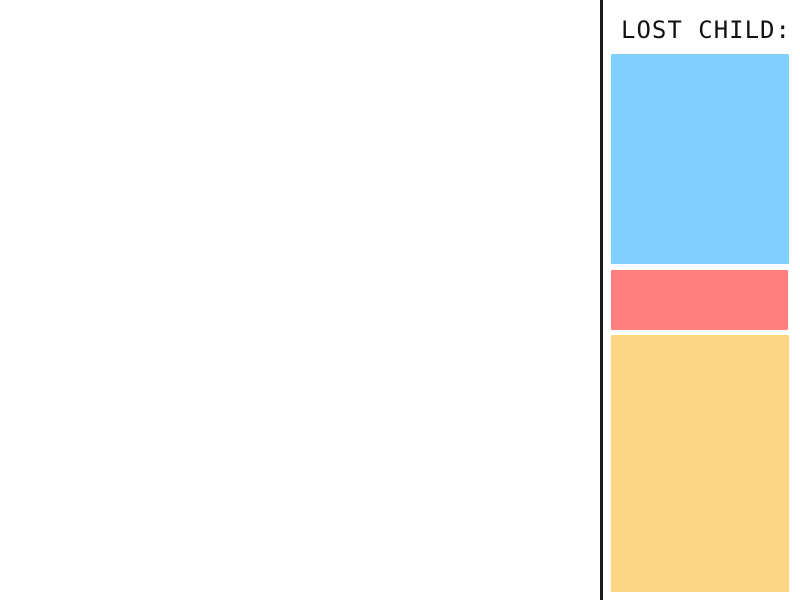 Image resolution: width=800 pixels, height=600 pixels. I want to click on panel-divider, so click(601, 300).